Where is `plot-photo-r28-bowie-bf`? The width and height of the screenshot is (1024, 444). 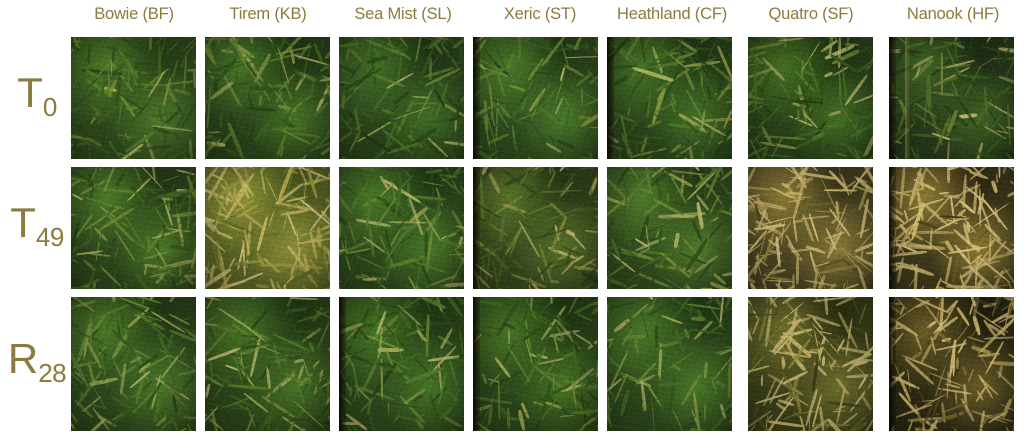
plot-photo-r28-bowie-bf is located at coordinates (133, 364).